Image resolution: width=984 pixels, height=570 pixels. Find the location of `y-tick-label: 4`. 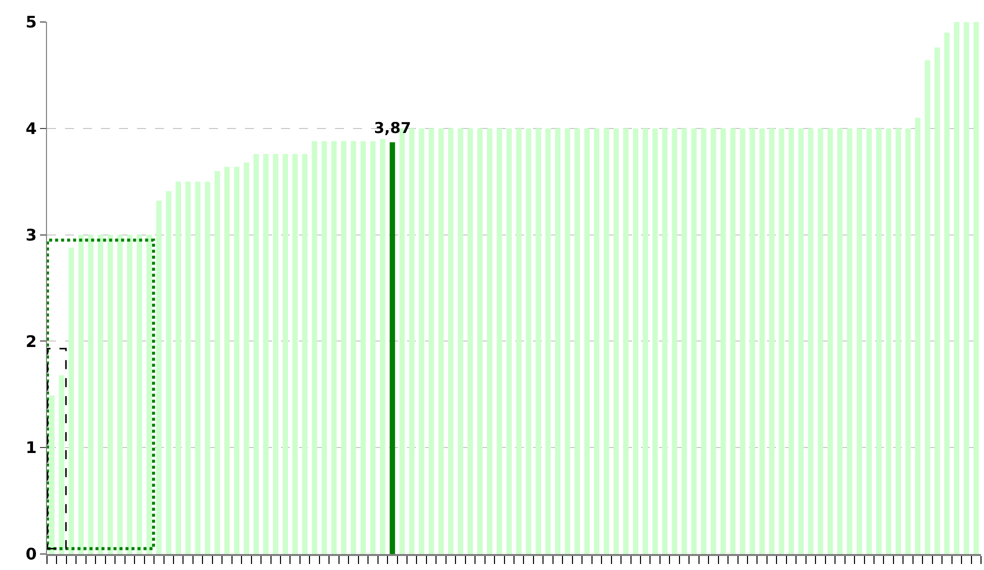

y-tick-label: 4 is located at coordinates (31, 128).